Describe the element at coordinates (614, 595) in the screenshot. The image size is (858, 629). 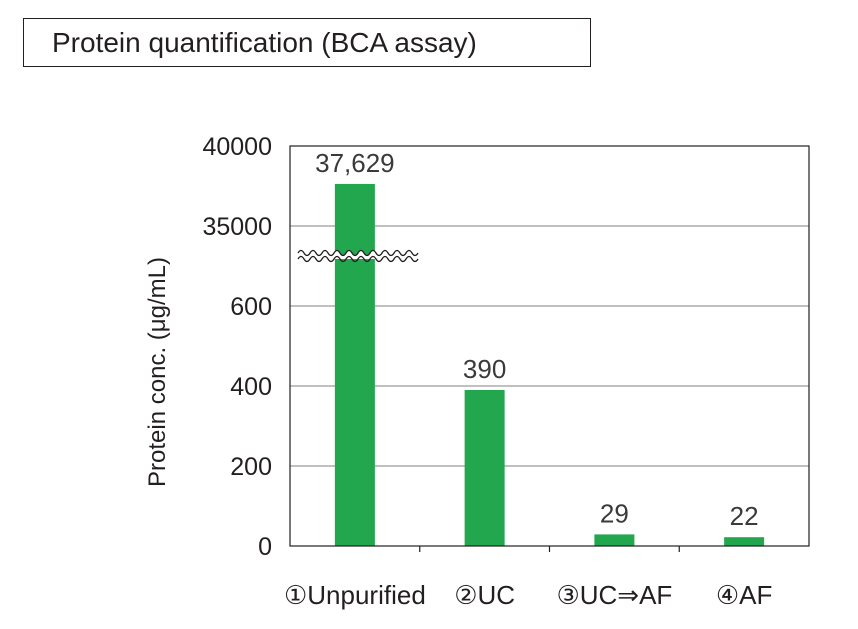
I see `category-label: ③UC⇒AF` at that location.